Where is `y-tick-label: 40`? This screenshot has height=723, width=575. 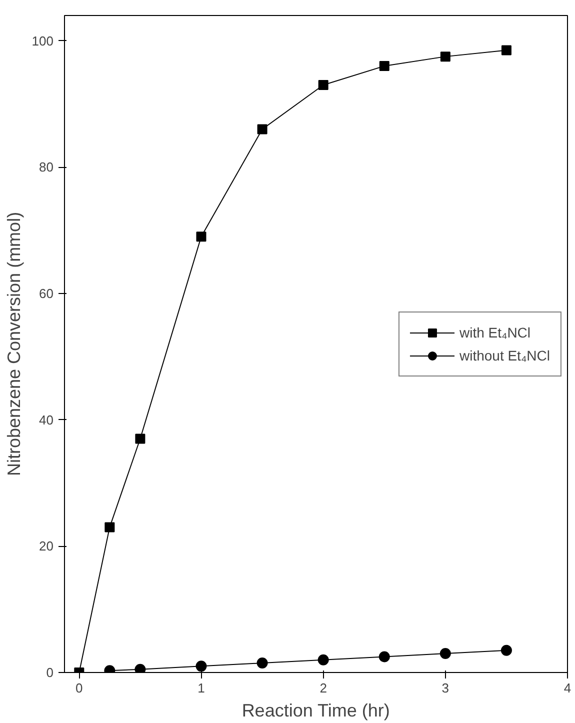
y-tick-label: 40 is located at coordinates (46, 420).